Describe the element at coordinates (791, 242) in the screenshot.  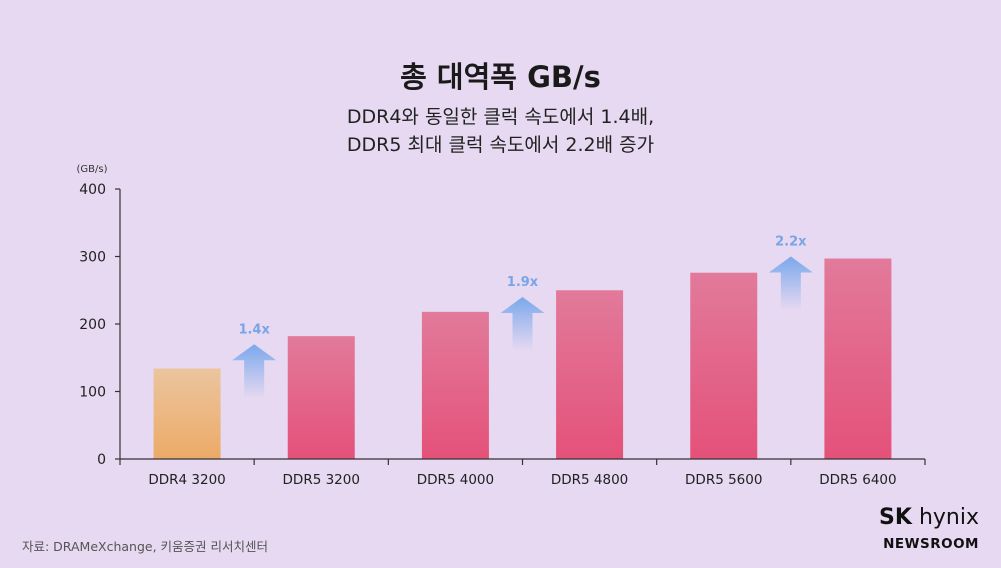
I see `growth-label-3: 2.2x` at that location.